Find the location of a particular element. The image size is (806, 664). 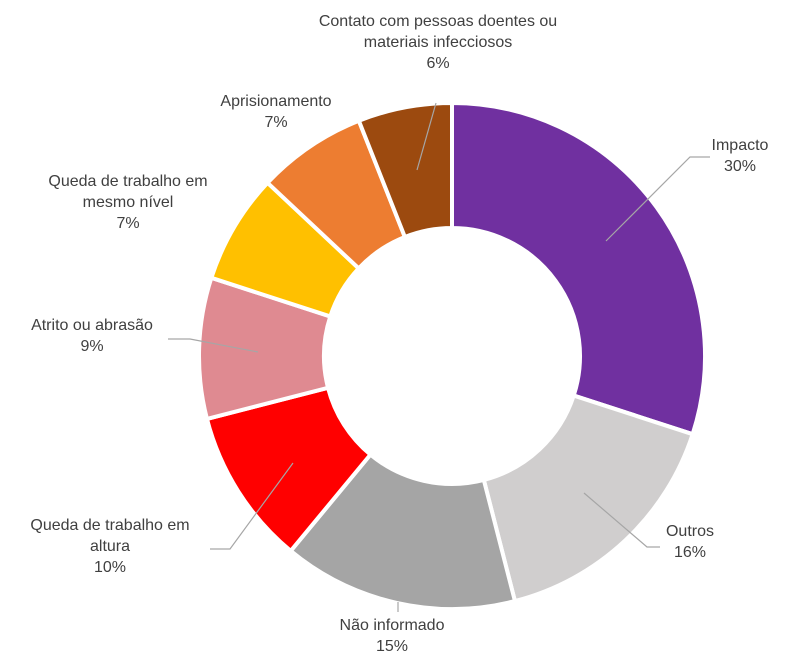

slice-name-label: Impacto is located at coordinates (740, 145).